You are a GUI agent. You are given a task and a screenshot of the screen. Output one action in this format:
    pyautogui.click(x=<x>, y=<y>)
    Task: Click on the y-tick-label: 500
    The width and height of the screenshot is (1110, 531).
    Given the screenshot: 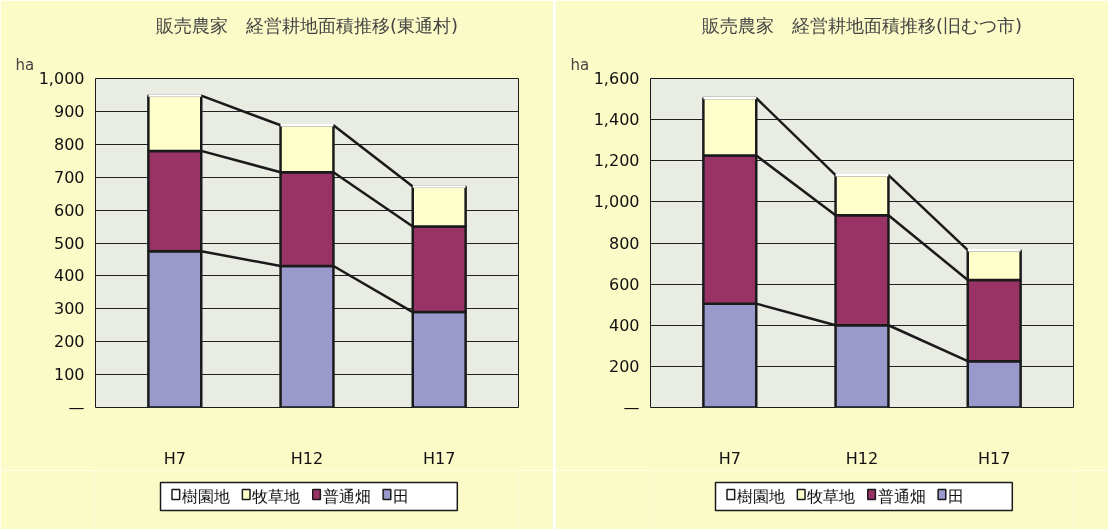 What is the action you would take?
    pyautogui.click(x=69, y=243)
    